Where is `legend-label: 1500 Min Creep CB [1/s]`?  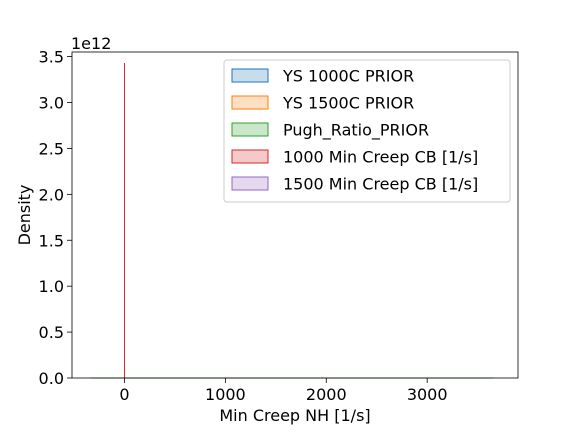 legend-label: 1500 Min Creep CB [1/s] is located at coordinates (380, 184).